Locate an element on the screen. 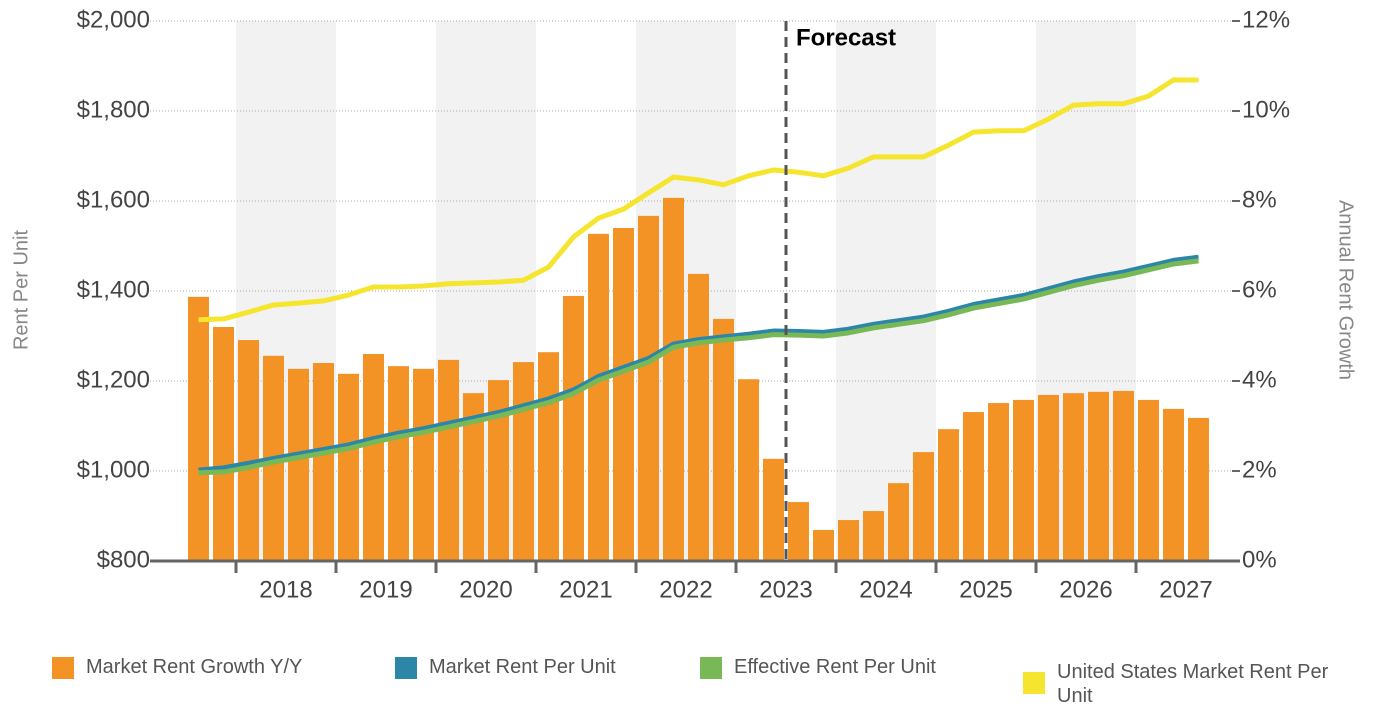 Image resolution: width=1373 pixels, height=707 pixels. x-tick-label: 2026 is located at coordinates (1085, 589).